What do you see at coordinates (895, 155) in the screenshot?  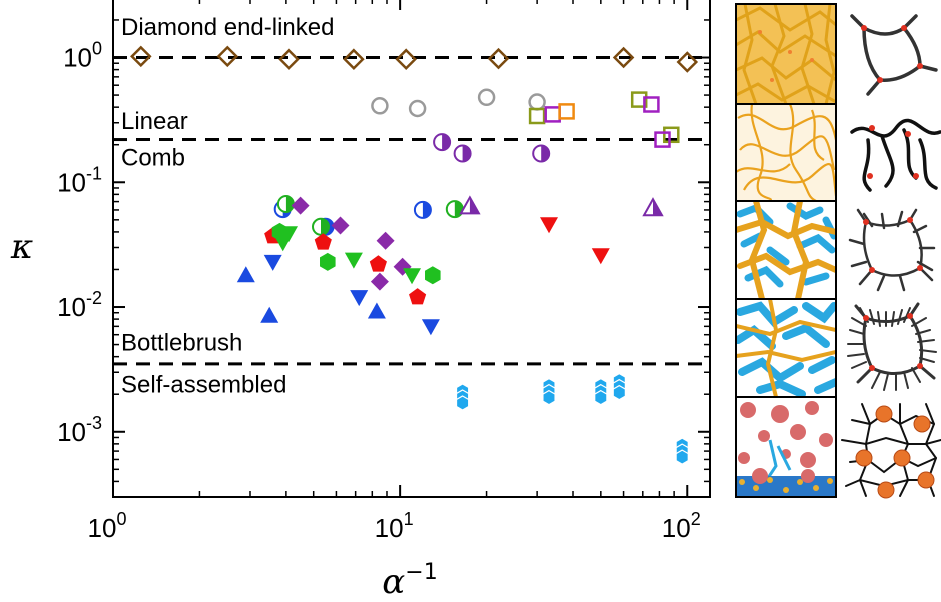 I see `sketch-linear` at bounding box center [895, 155].